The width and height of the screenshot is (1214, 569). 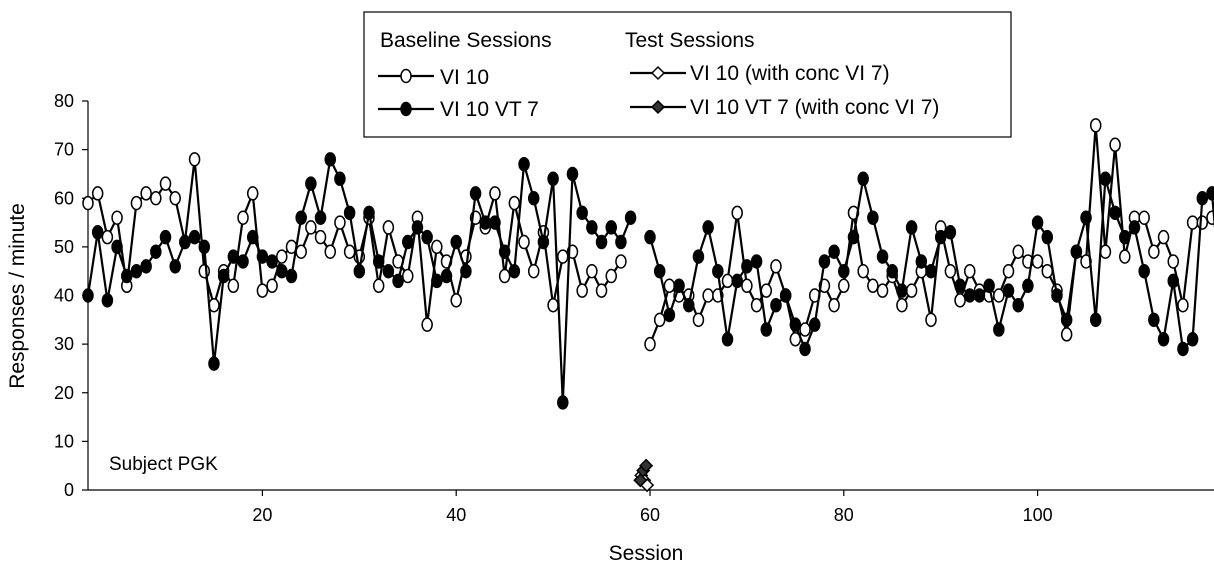 What do you see at coordinates (163, 464) in the screenshot?
I see `subject-annotation: Subject PGK` at bounding box center [163, 464].